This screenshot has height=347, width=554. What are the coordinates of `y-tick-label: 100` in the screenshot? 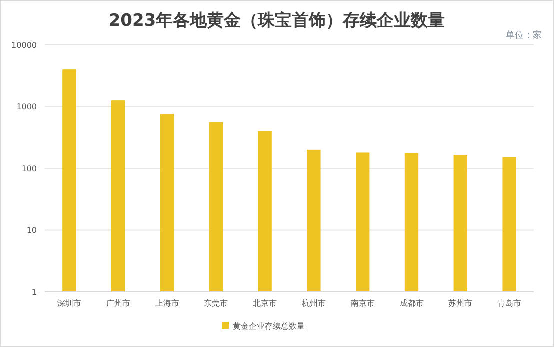 It's located at (29, 169).